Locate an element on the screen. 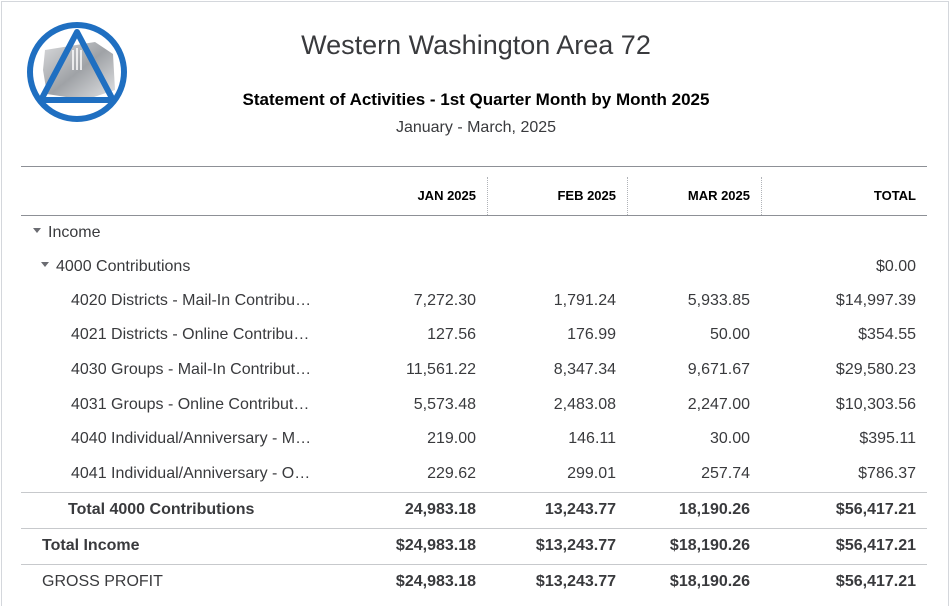 This screenshot has width=952, height=608. feb-value: 8,347.34 is located at coordinates (584, 369).